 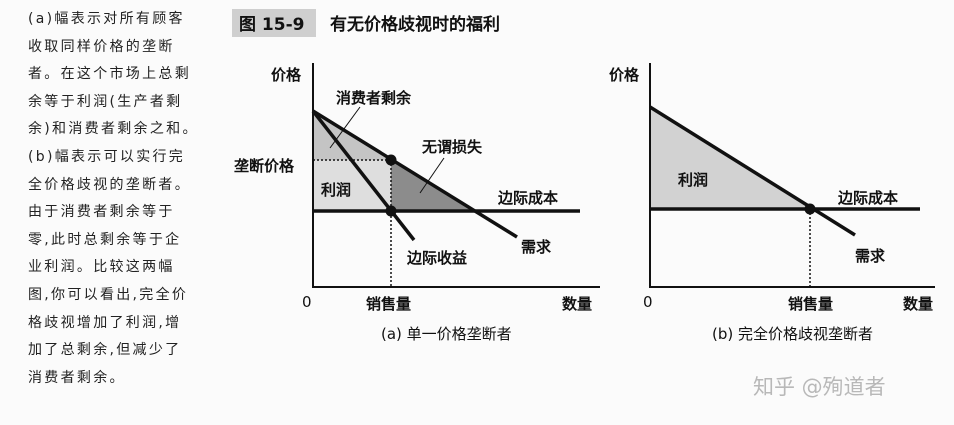 I want to click on text-line: 收取同样价格的垄断, so click(x=101, y=46).